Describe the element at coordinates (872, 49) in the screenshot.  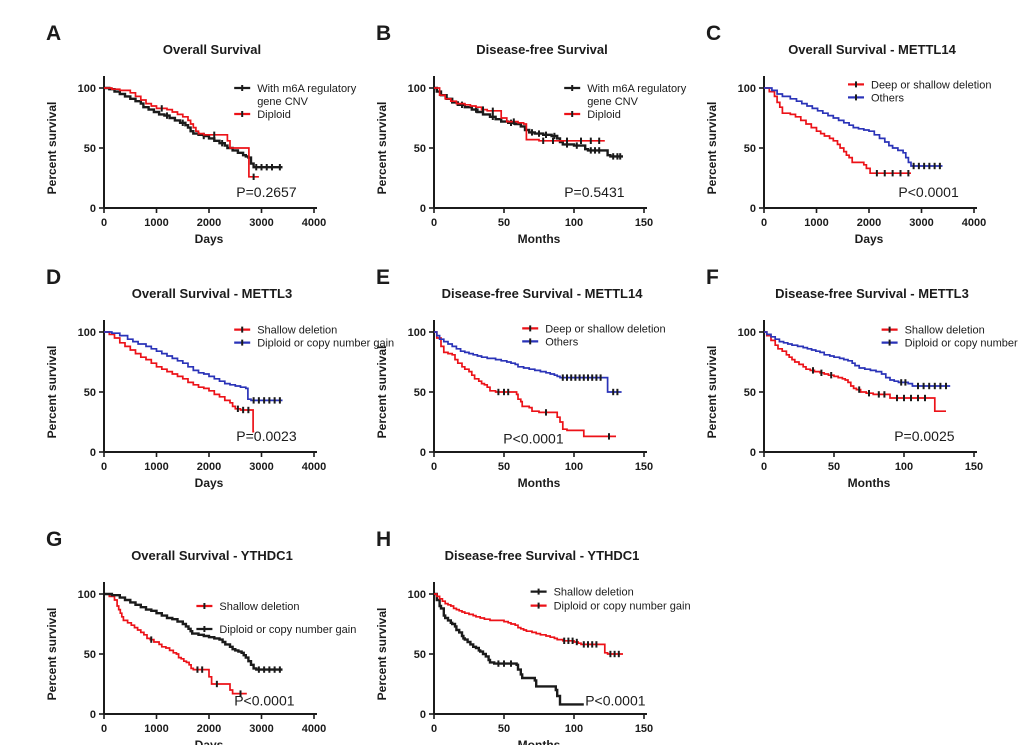
I see `panel-title-c: Overall Survival - METTL14` at that location.